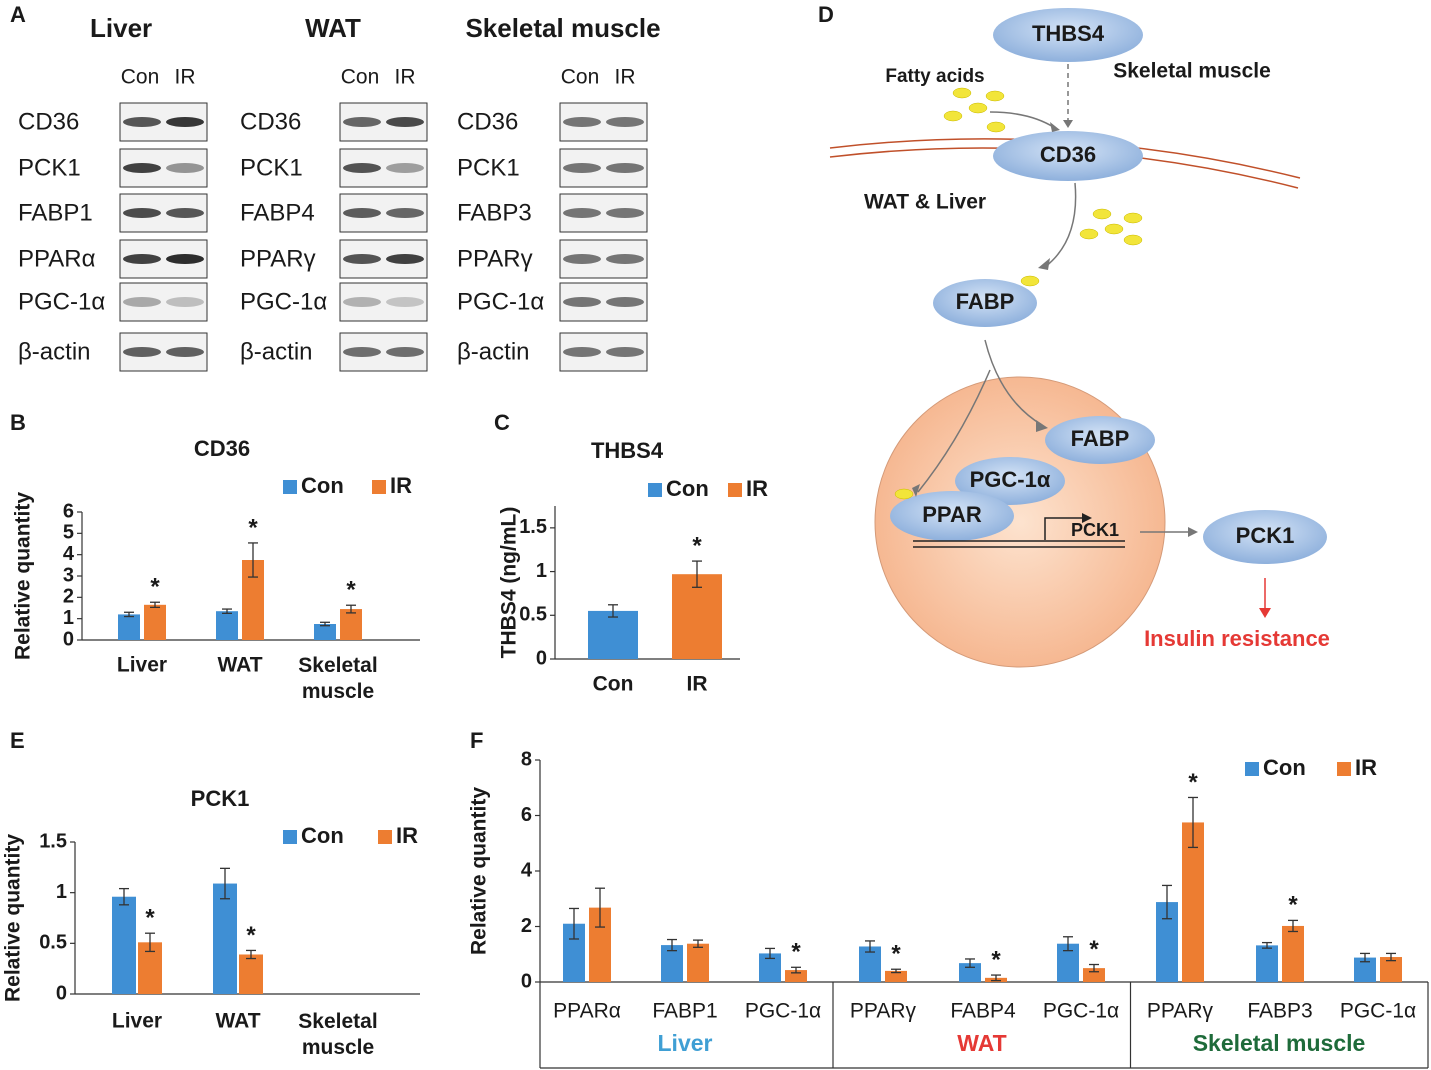 Image resolution: width=1431 pixels, height=1070 pixels. What do you see at coordinates (697, 684) in the screenshot?
I see `x-tick-label: IR` at bounding box center [697, 684].